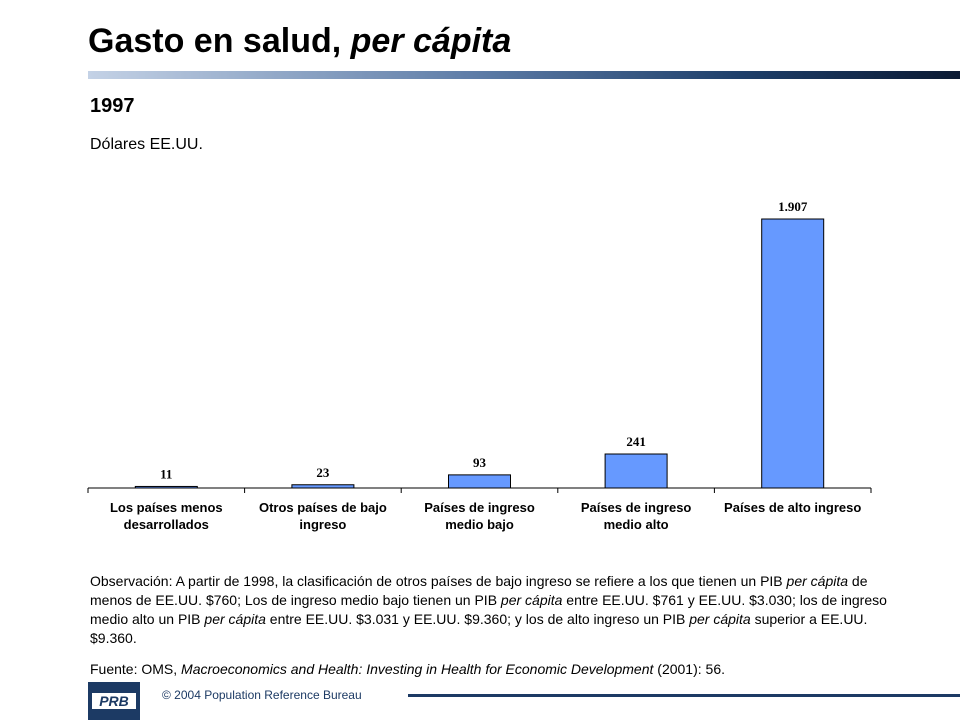 This screenshot has height=720, width=960. I want to click on category-label: Los países menos, so click(166, 507).